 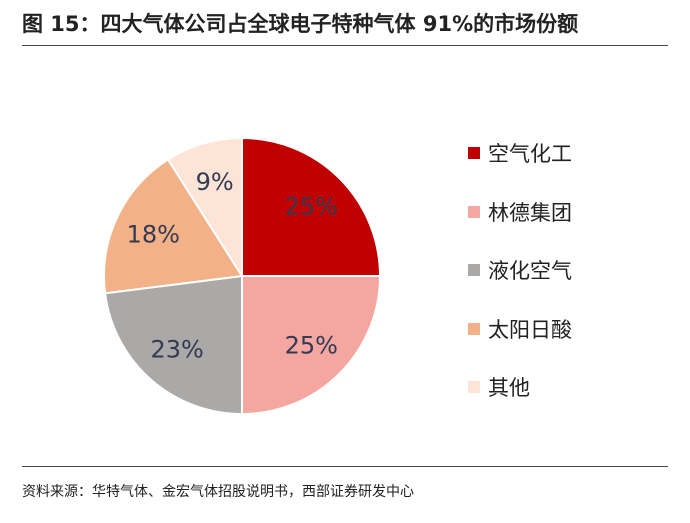 What do you see at coordinates (215, 182) in the screenshot?
I see `slice-data-label: 9%` at bounding box center [215, 182].